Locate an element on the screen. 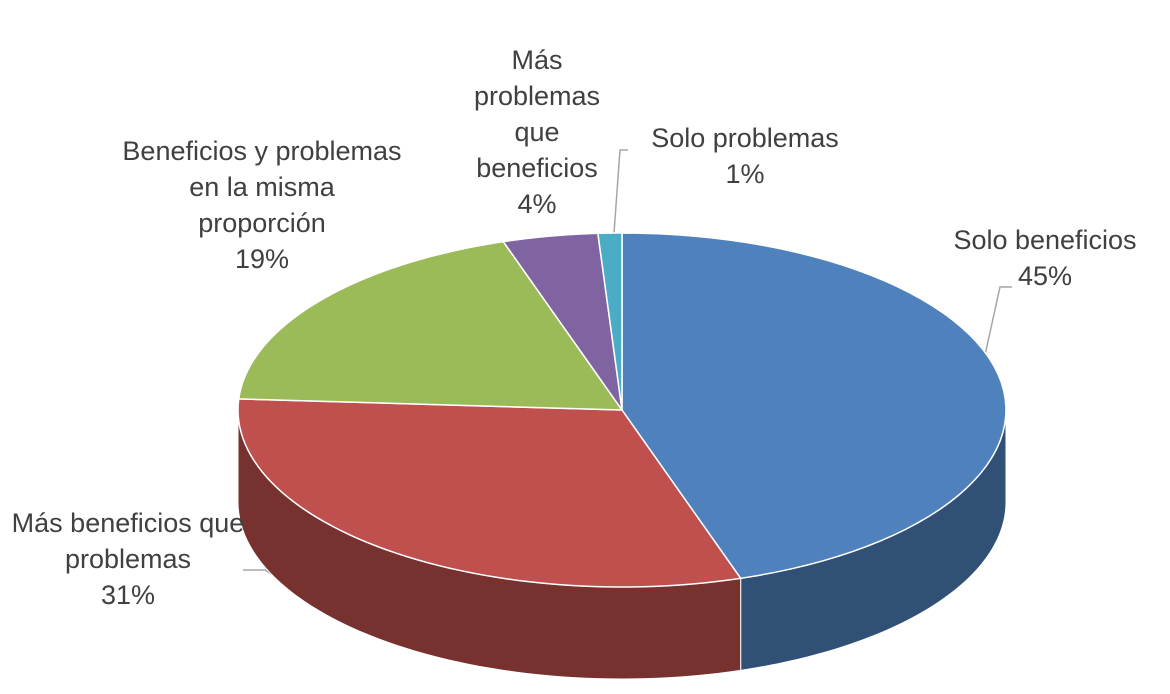  value-label: 31% is located at coordinates (128, 595).